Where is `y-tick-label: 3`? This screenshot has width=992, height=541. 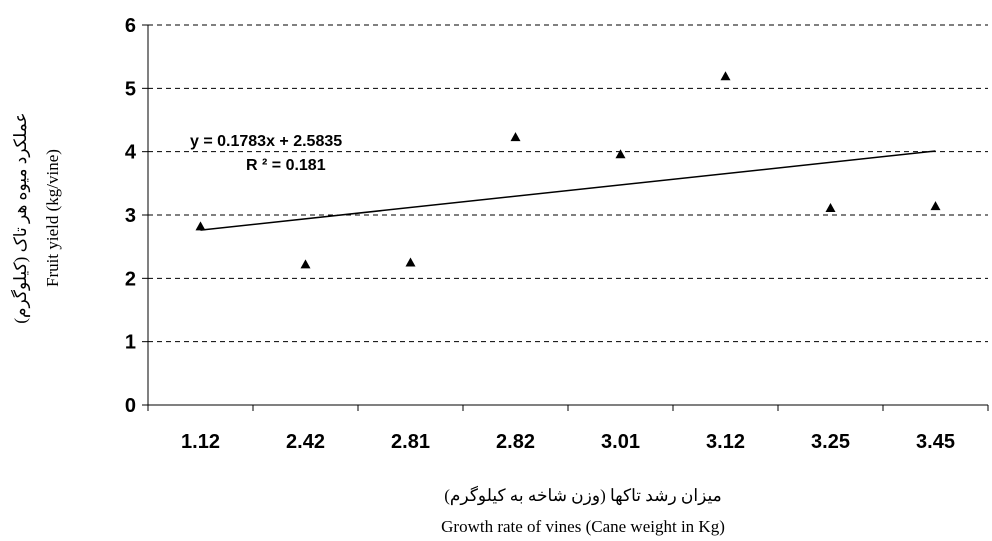
y-tick-label: 3 is located at coordinates (130, 216).